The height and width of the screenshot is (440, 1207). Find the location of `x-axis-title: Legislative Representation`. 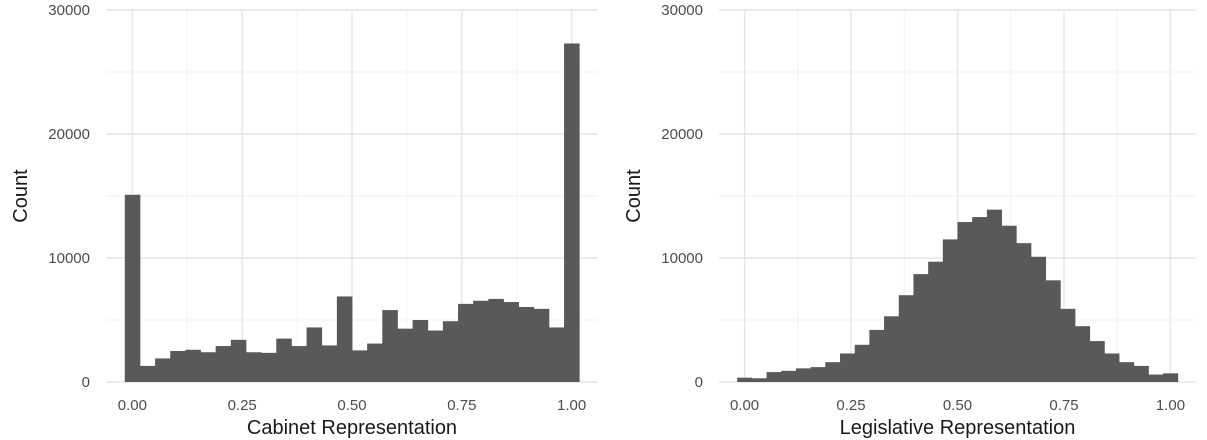

x-axis-title: Legislative Representation is located at coordinates (958, 428).